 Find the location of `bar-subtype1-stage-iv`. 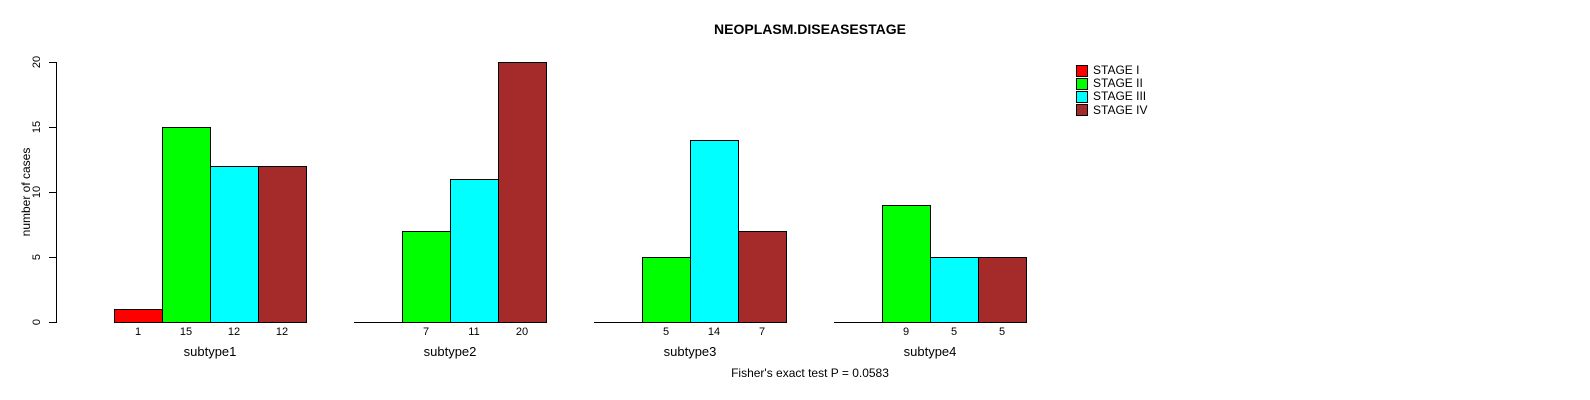

bar-subtype1-stage-iv is located at coordinates (282, 244).